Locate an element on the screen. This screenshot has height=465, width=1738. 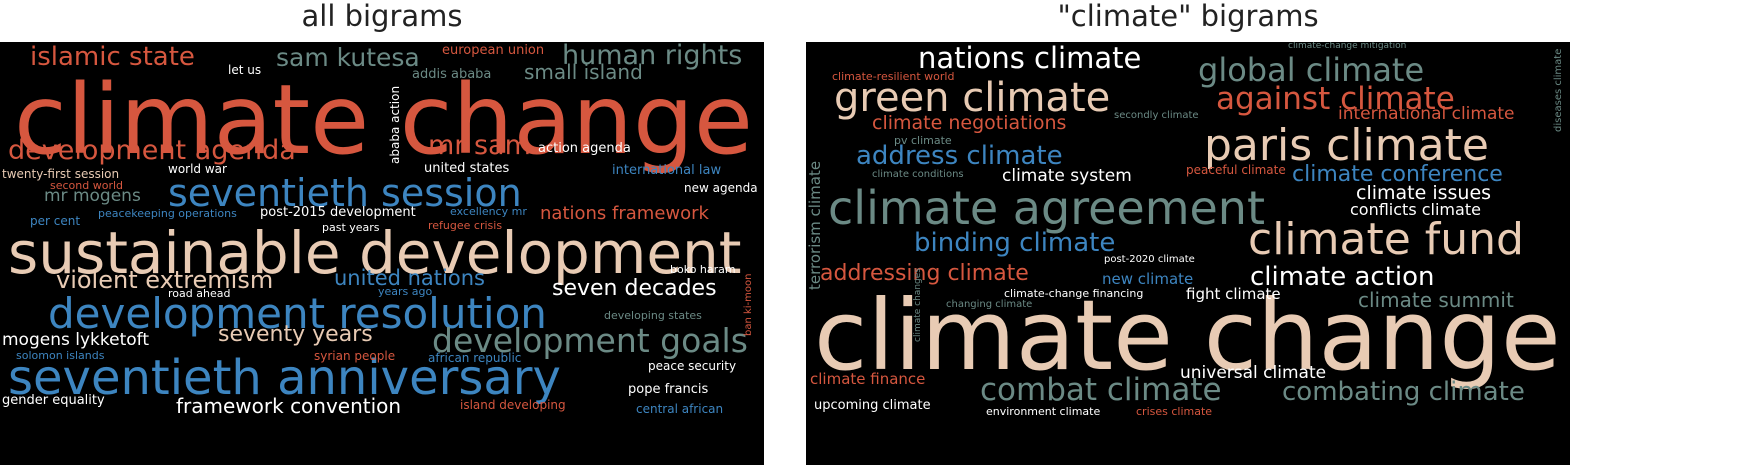
word-international-climate: international climate is located at coordinates (1426, 114).